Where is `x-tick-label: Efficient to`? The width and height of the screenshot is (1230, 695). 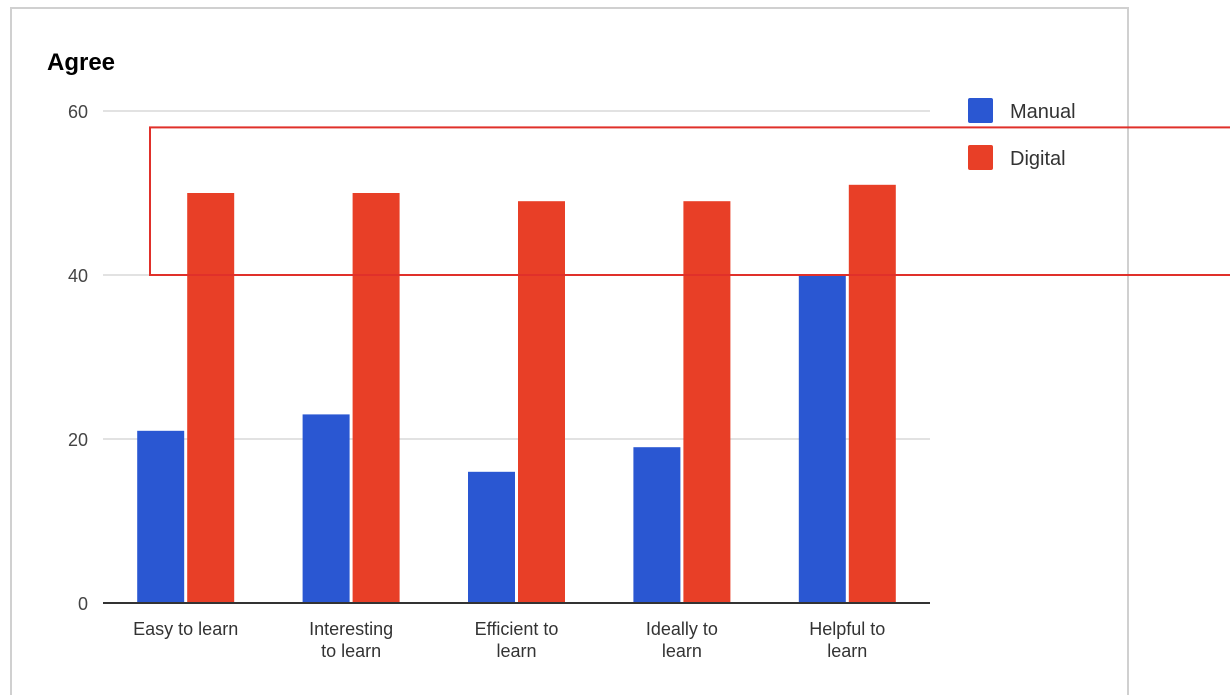
x-tick-label: Efficient to is located at coordinates (517, 629).